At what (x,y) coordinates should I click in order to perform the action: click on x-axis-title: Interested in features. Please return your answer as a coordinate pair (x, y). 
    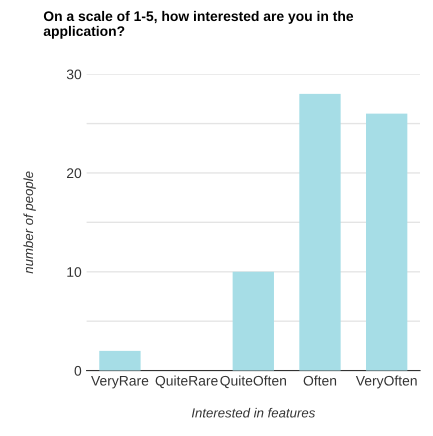
    Looking at the image, I should click on (254, 413).